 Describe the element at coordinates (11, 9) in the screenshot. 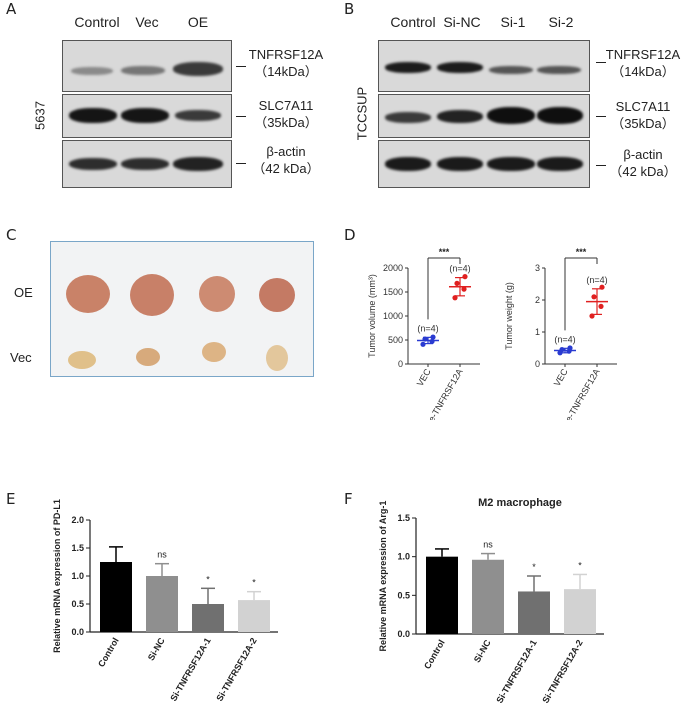

I see `panel-label-a: A` at that location.